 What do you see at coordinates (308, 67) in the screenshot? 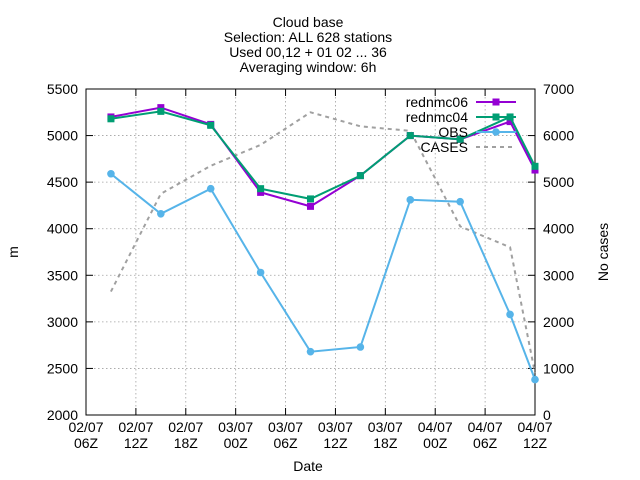
I see `chart-title-line-4: Averaging window: 6h` at bounding box center [308, 67].